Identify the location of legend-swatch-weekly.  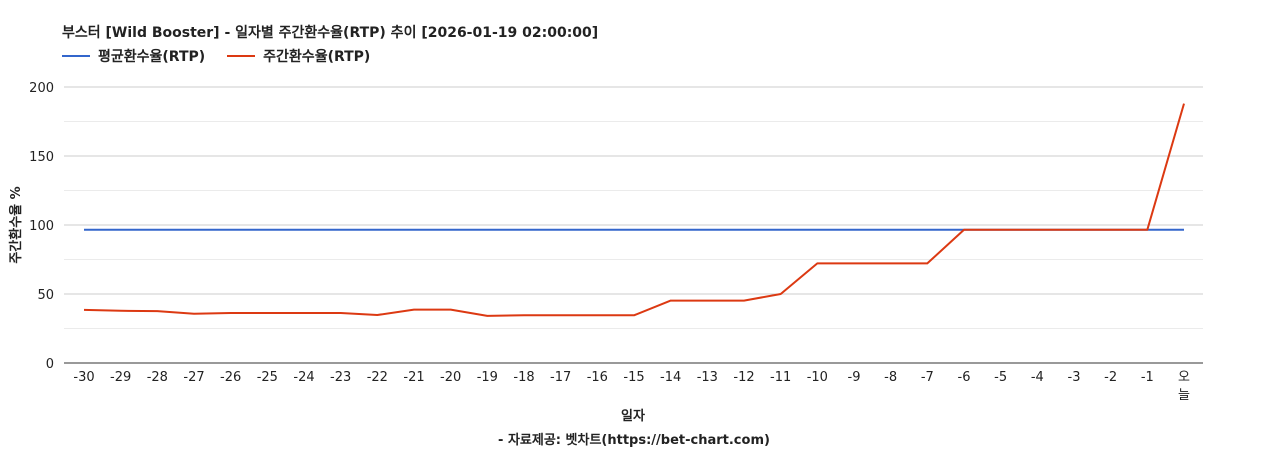
(241, 56).